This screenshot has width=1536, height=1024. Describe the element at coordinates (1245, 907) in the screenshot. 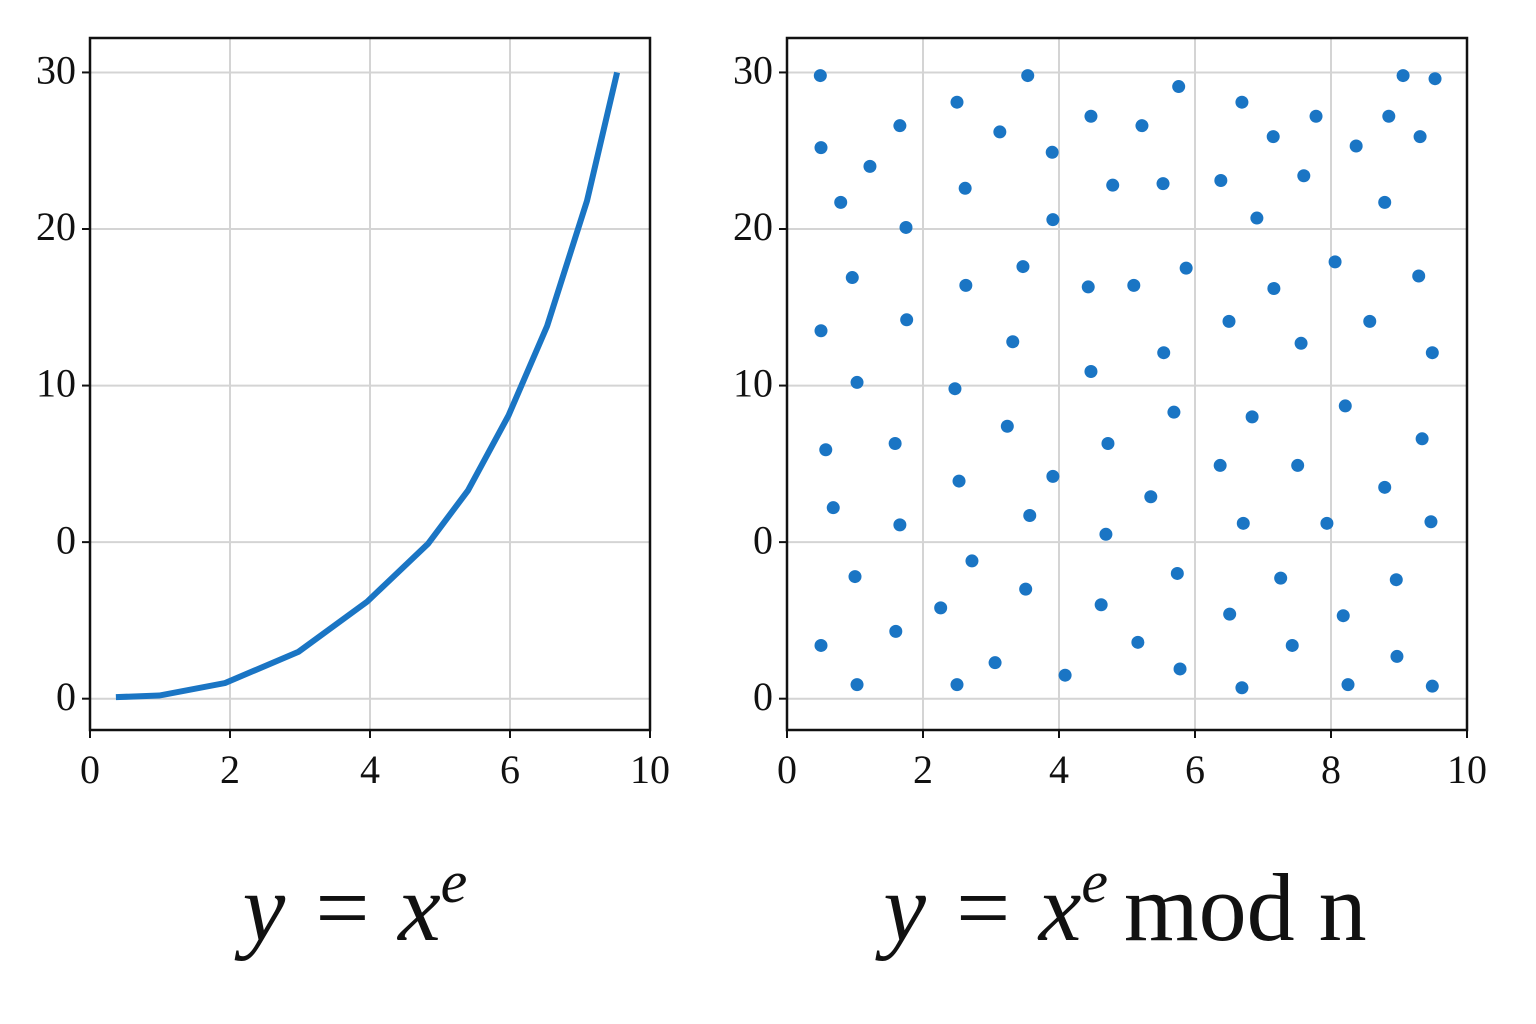

I see `title-tail: mod n` at that location.